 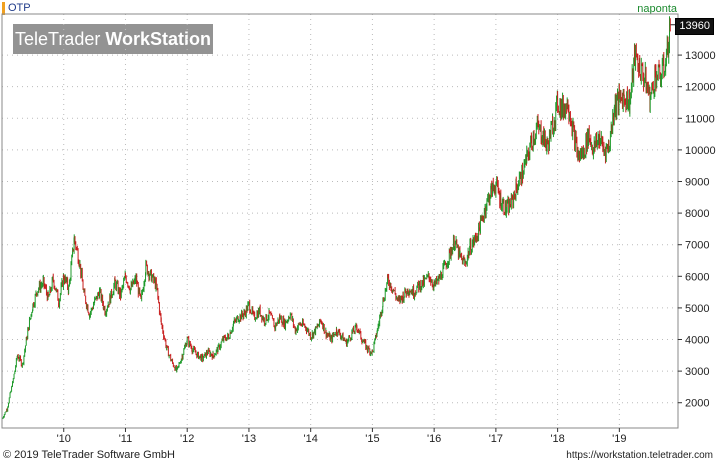 What do you see at coordinates (694, 26) in the screenshot?
I see `last-price-label: 13960` at bounding box center [694, 26].